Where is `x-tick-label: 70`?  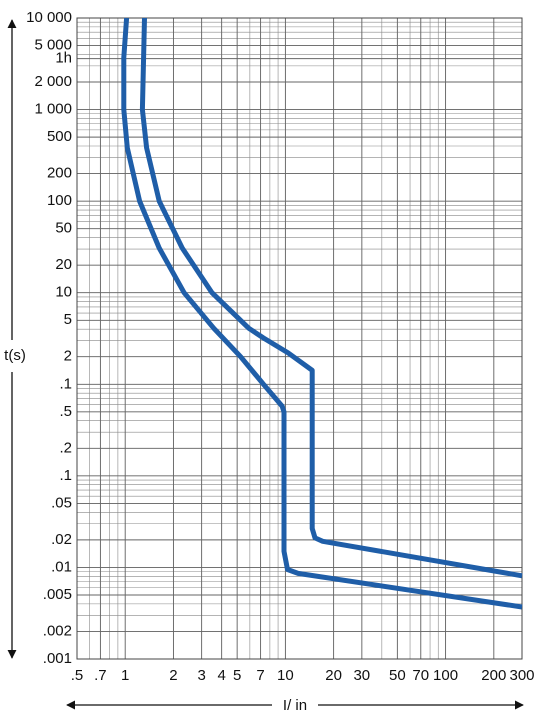
x-tick-label: 70 is located at coordinates (420, 675).